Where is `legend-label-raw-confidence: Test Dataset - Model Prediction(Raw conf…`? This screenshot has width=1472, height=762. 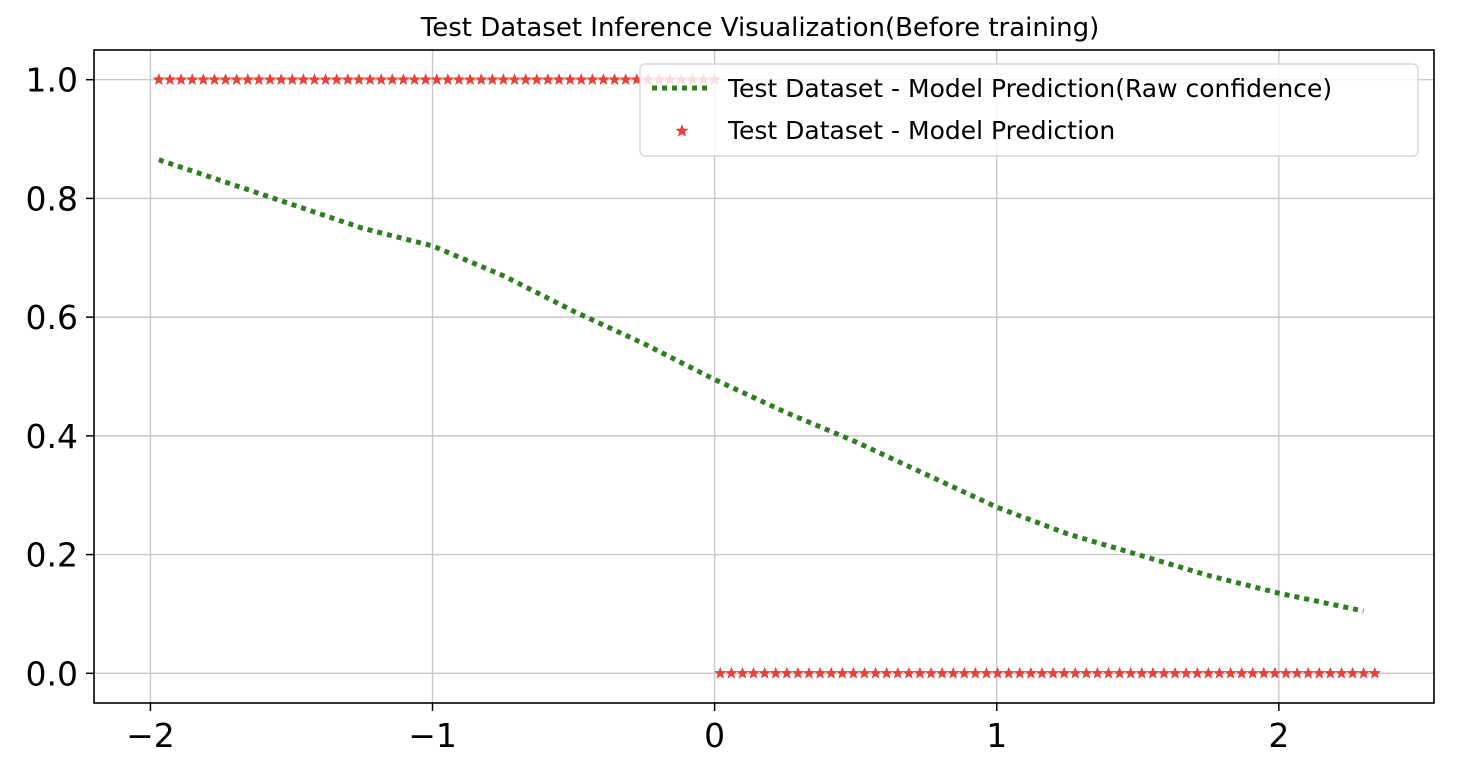
legend-label-raw-confidence: Test Dataset - Model Prediction(Raw conf… is located at coordinates (1029, 88).